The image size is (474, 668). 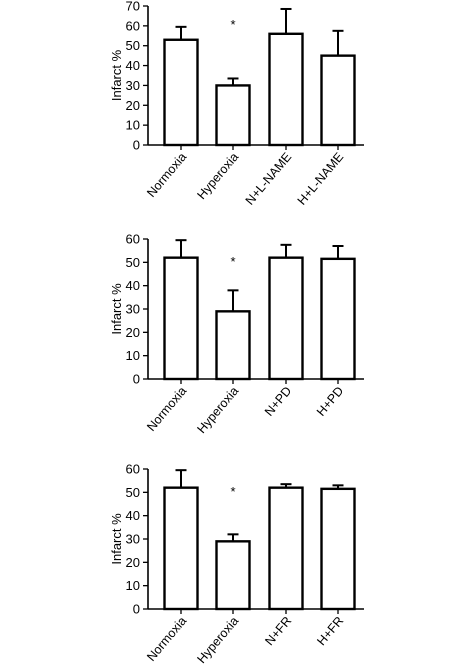 I want to click on x-tick-label: N+PD, so click(x=278, y=401).